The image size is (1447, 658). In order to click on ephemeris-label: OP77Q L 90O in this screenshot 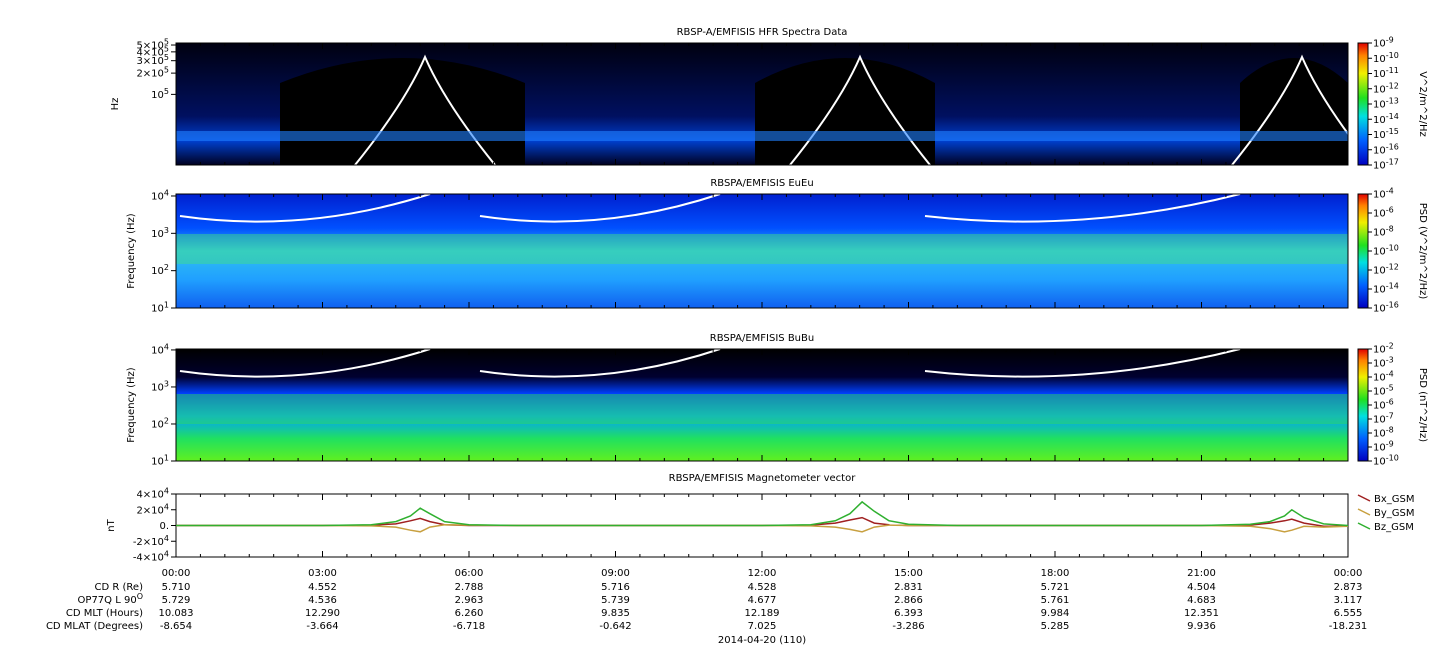, I will do `click(110, 599)`.